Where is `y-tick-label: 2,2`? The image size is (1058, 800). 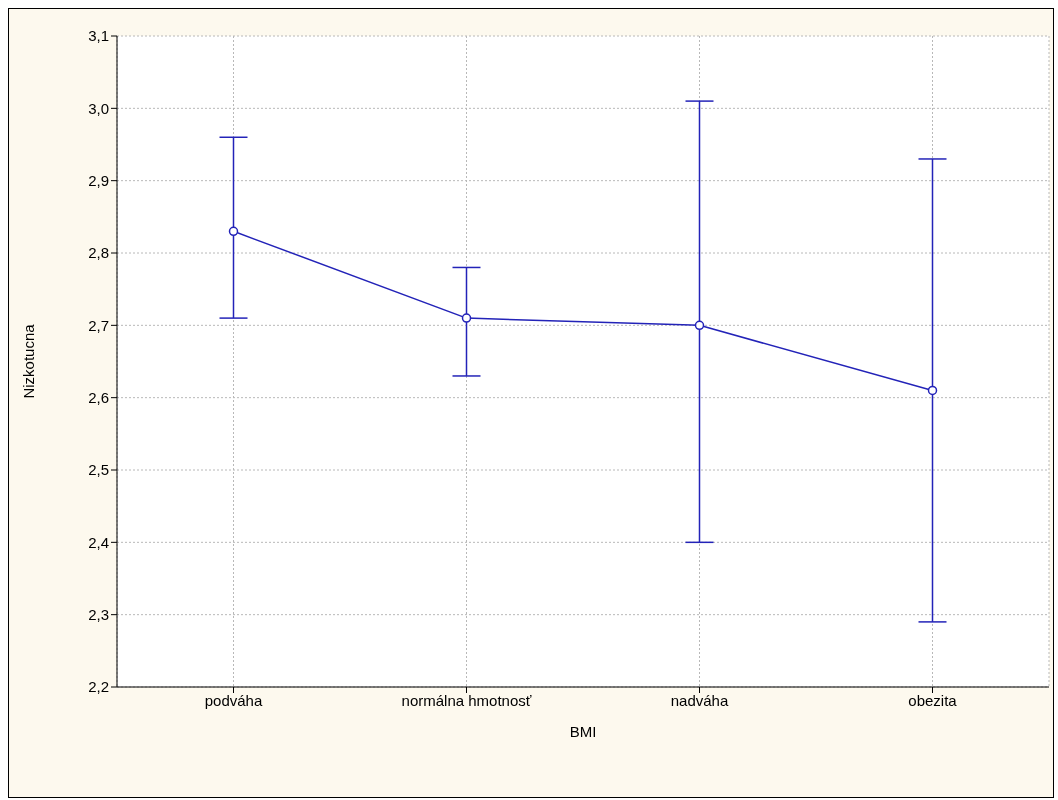 y-tick-label: 2,2 is located at coordinates (98, 687).